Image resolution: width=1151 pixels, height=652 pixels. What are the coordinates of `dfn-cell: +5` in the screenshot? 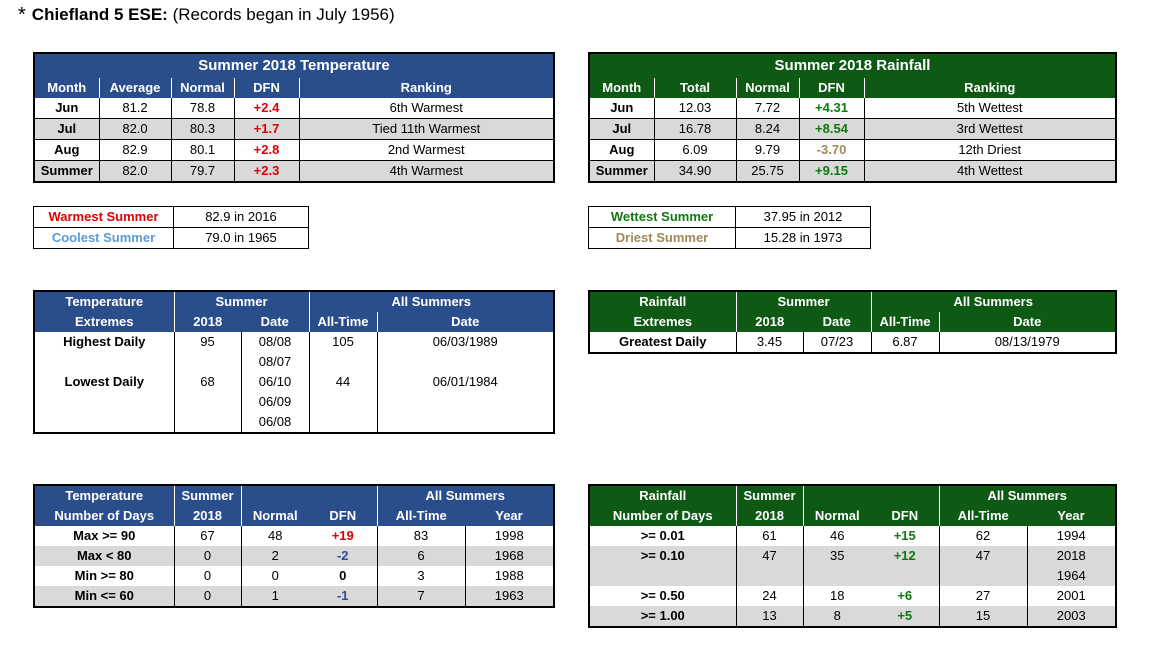 It's located at (905, 616).